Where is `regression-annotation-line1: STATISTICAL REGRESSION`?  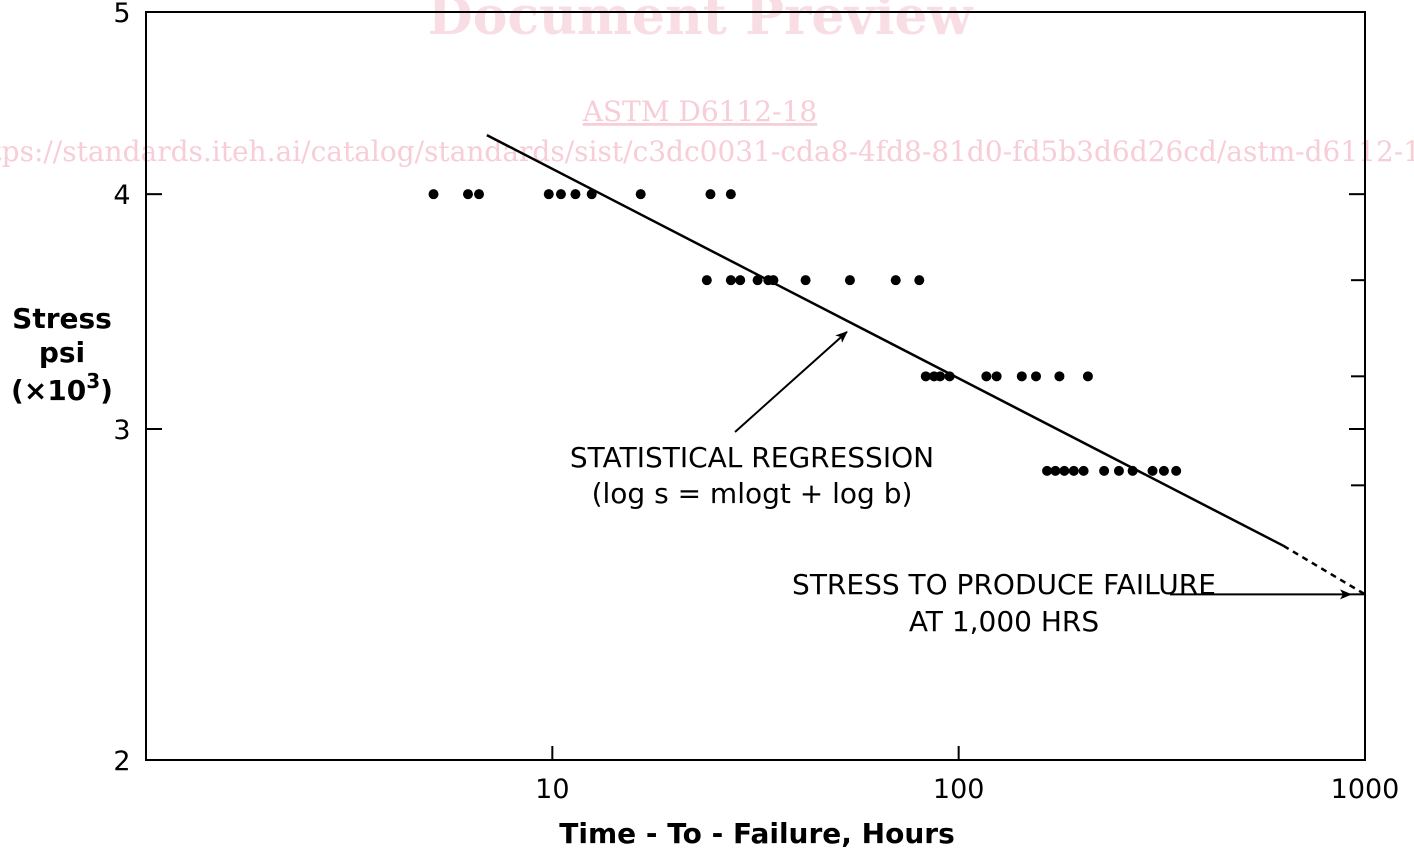
regression-annotation-line1: STATISTICAL REGRESSION is located at coordinates (752, 457).